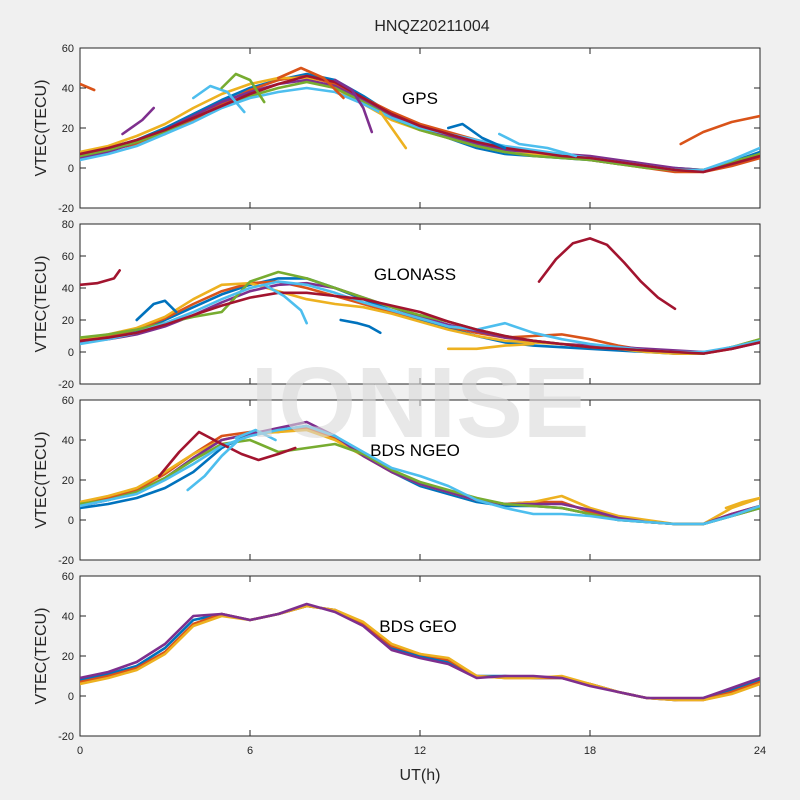 This screenshot has height=800, width=800. Describe the element at coordinates (590, 751) in the screenshot. I see `x-tick-label: 18` at that location.